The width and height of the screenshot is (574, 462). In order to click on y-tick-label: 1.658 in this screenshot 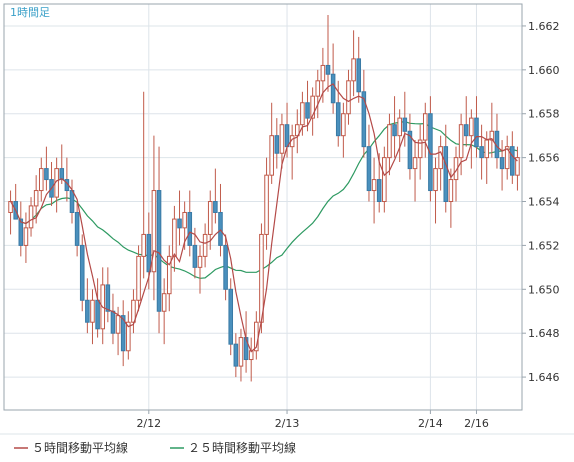, I will do `click(544, 114)`.